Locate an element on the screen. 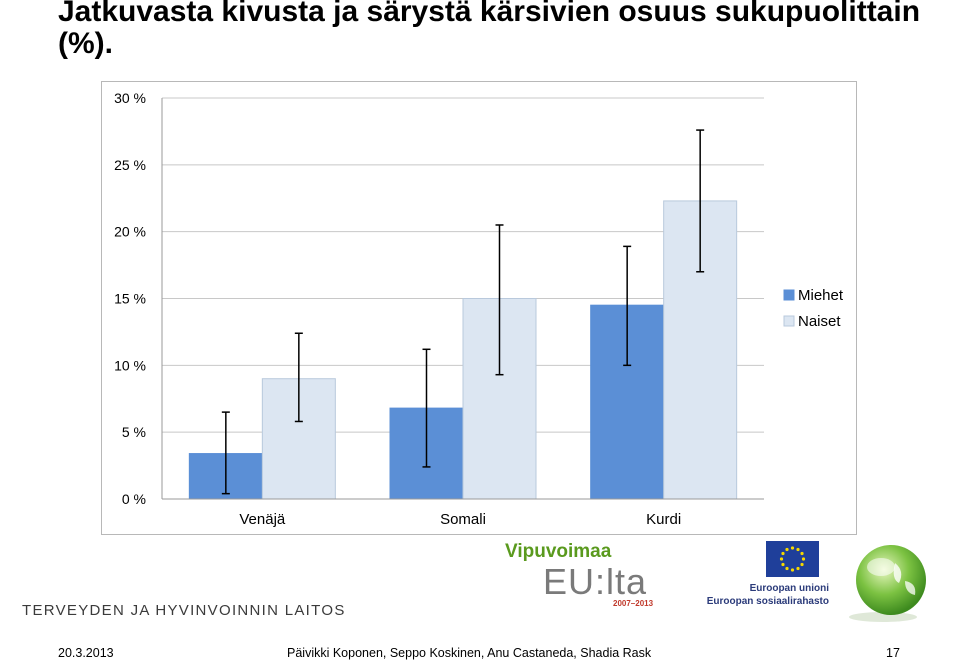  y-tick-label: 25 % is located at coordinates (130, 165).